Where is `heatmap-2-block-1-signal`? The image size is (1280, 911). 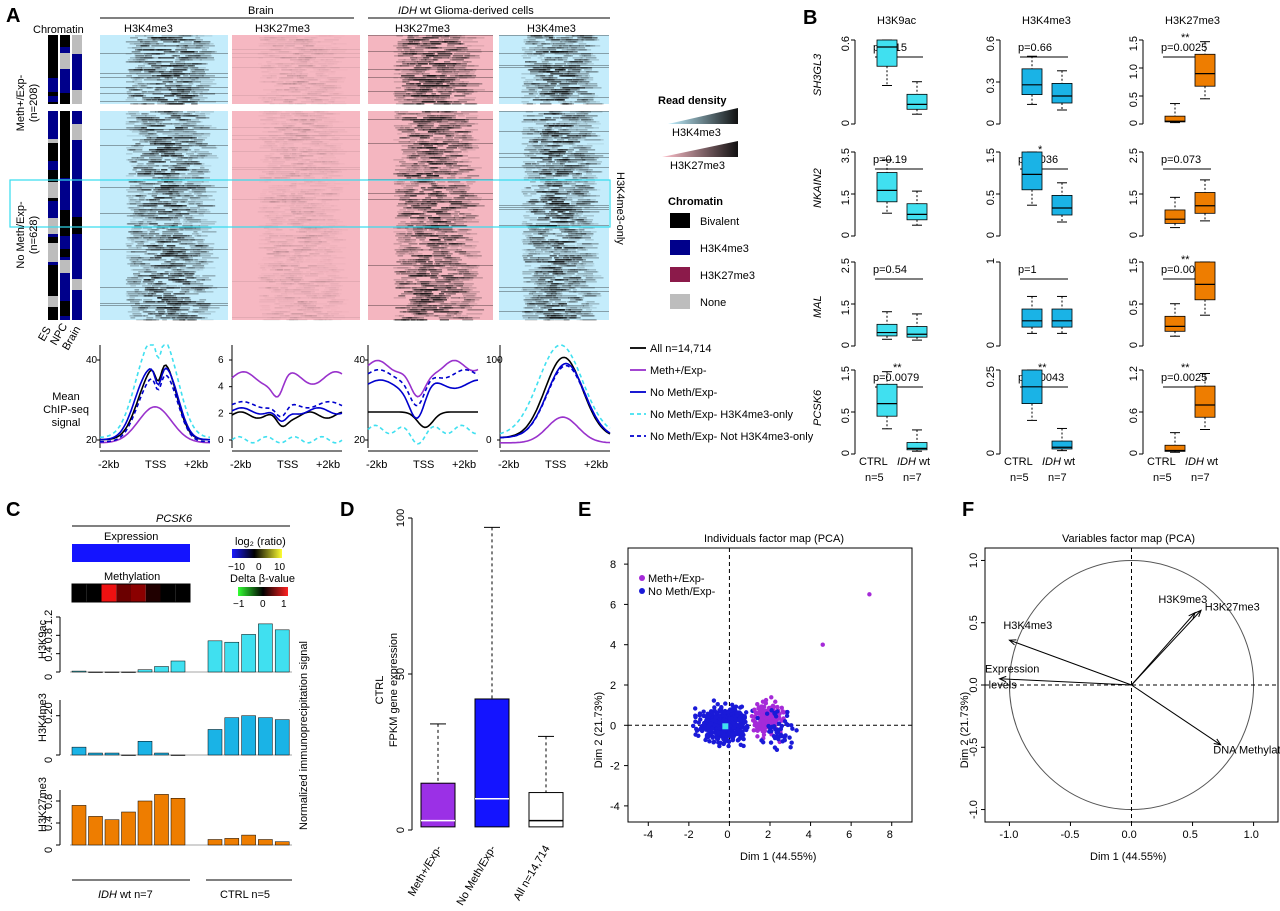
heatmap-2-block-1-signal is located at coordinates (296, 71).